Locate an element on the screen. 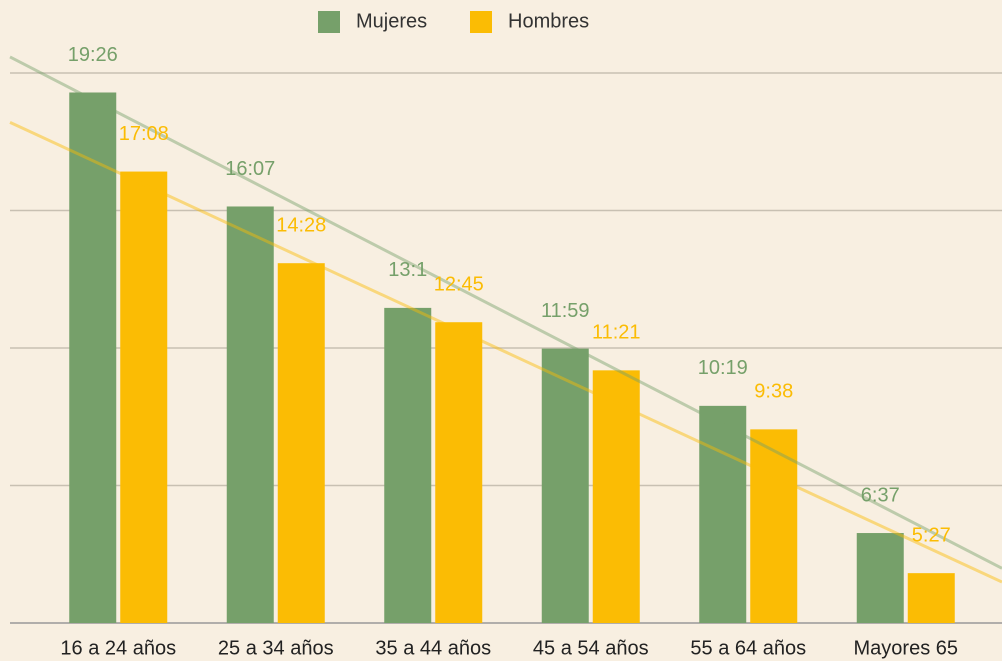  data-label: 12:45 is located at coordinates (459, 285).